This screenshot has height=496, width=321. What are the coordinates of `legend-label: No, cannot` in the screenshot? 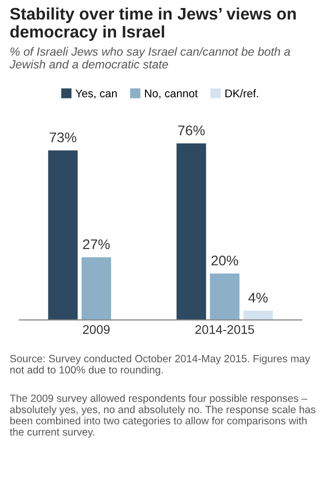 It's located at (171, 94).